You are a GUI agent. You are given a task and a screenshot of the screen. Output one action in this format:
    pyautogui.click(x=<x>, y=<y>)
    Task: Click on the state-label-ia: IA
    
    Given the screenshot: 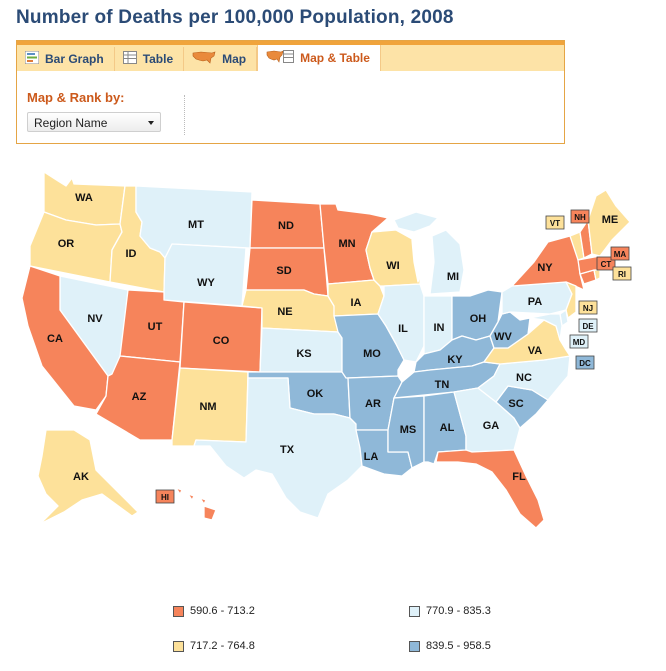 What is the action you would take?
    pyautogui.click(x=356, y=303)
    